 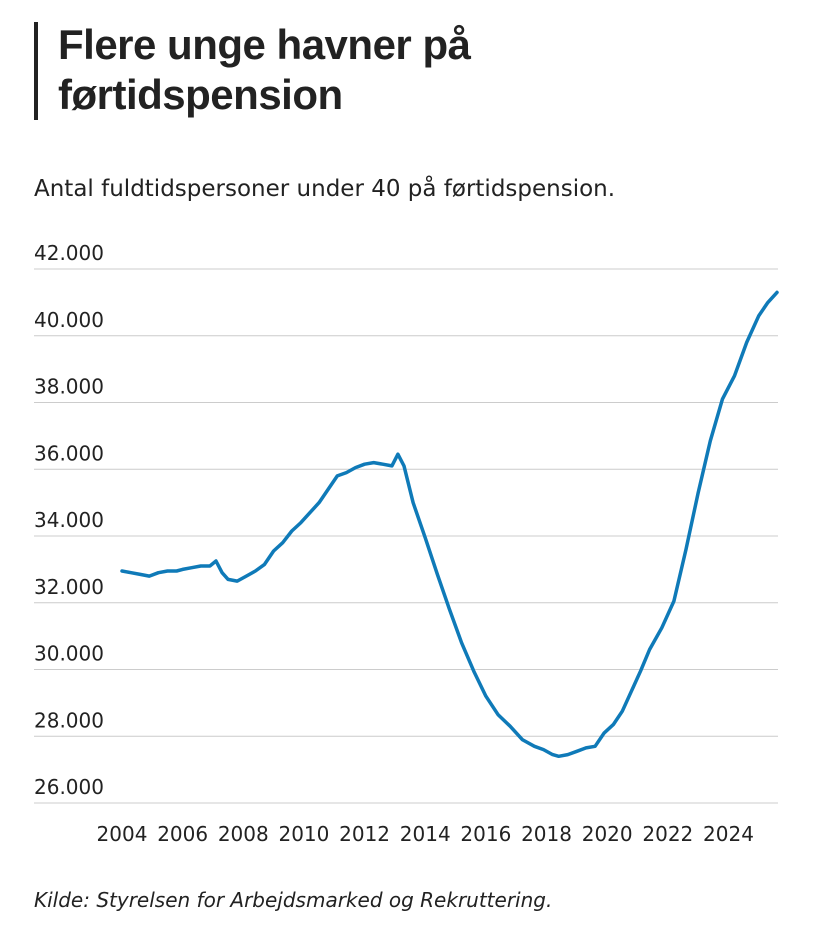 I want to click on x-tick-label: 2022, so click(x=667, y=834).